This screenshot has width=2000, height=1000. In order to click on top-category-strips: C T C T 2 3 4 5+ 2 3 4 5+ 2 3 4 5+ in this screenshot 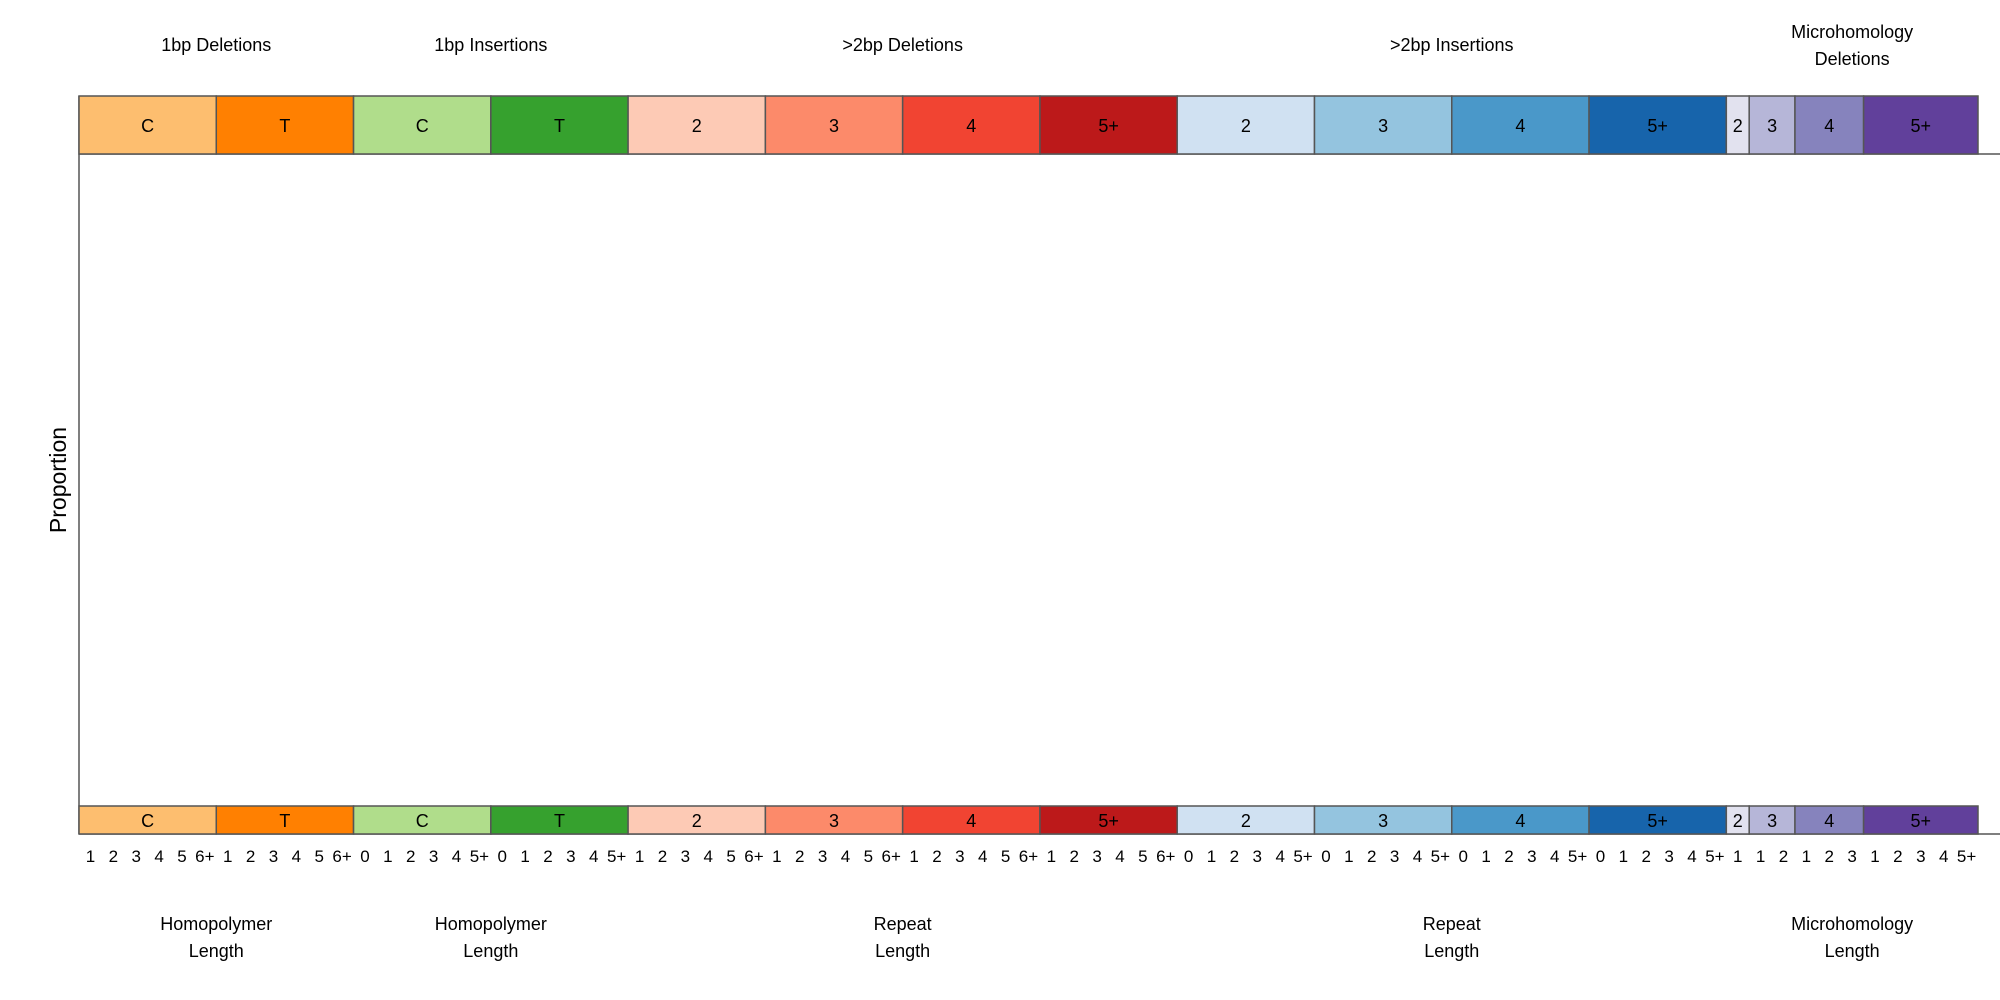, I will do `click(1028, 125)`.